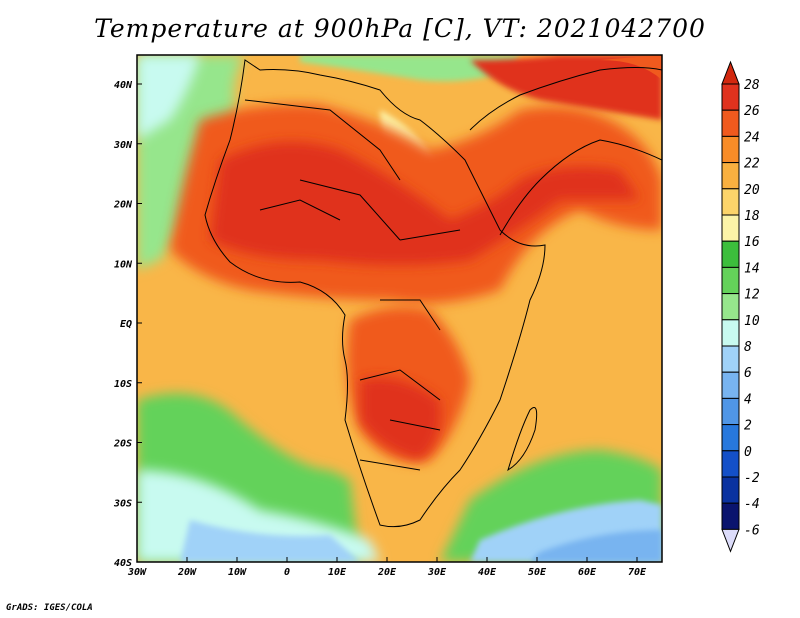 Image resolution: width=800 pixels, height=618 pixels. I want to click on lon-tick-label: 60E, so click(587, 572).